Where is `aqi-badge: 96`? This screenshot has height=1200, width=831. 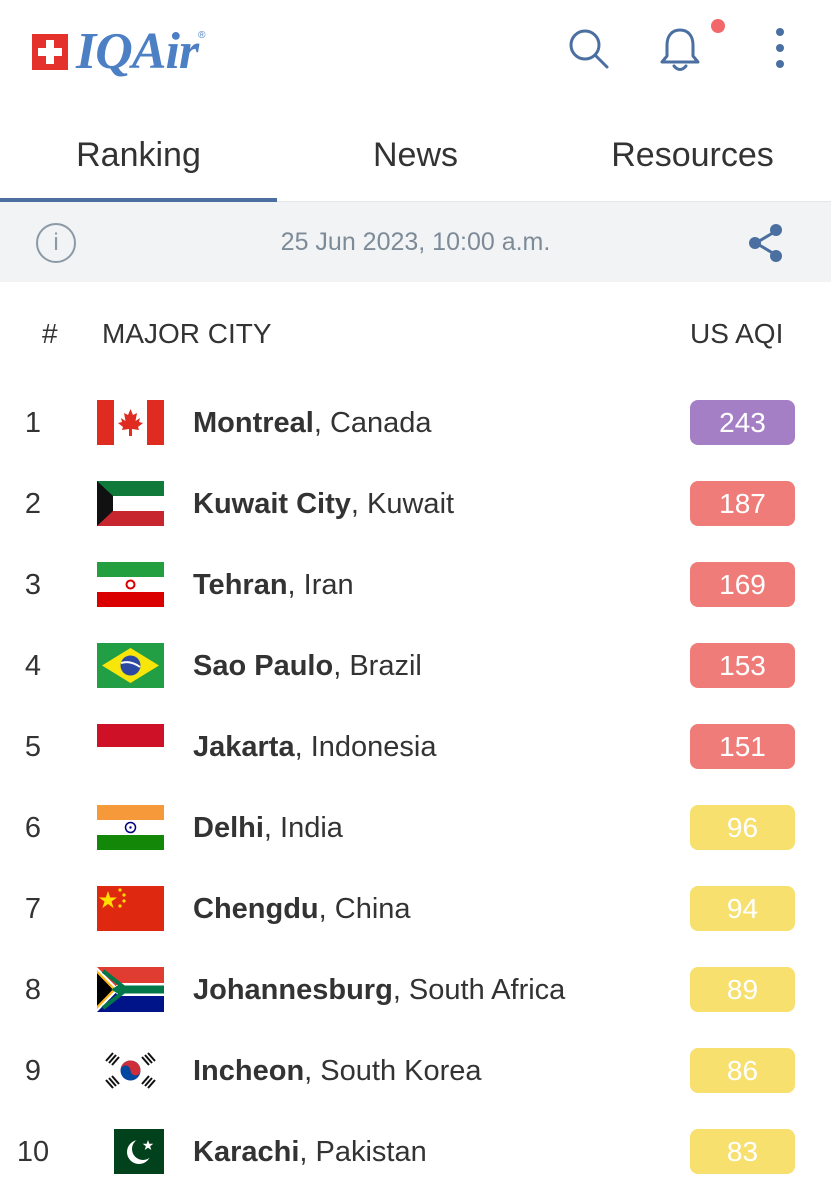 aqi-badge: 96 is located at coordinates (742, 827).